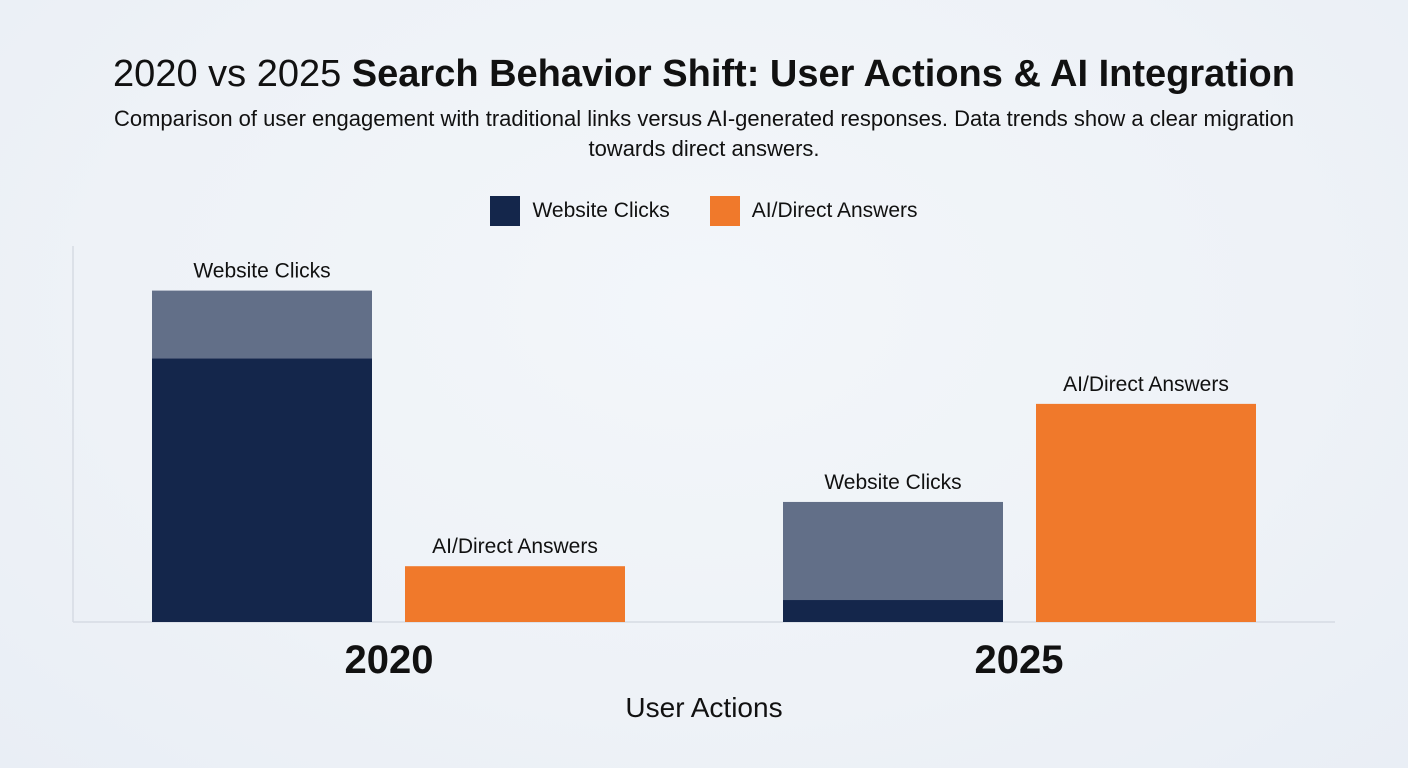 The height and width of the screenshot is (768, 1408). Describe the element at coordinates (1019, 660) in the screenshot. I see `category-label-2025: 2025` at that location.